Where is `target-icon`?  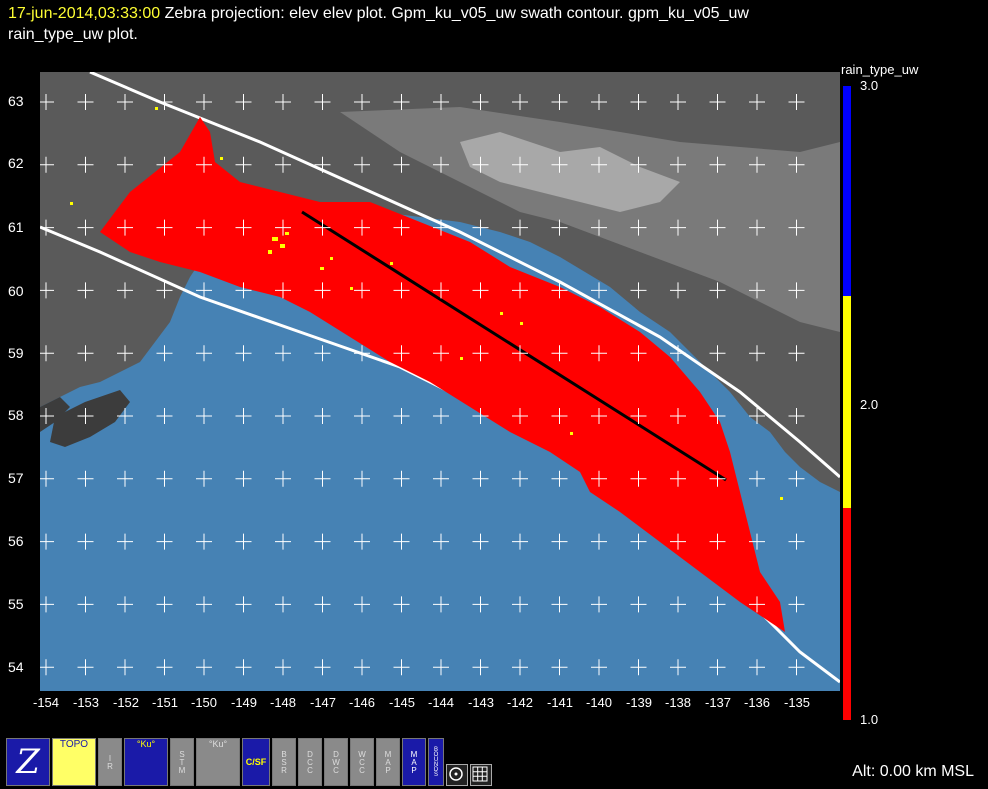 target-icon is located at coordinates (457, 775).